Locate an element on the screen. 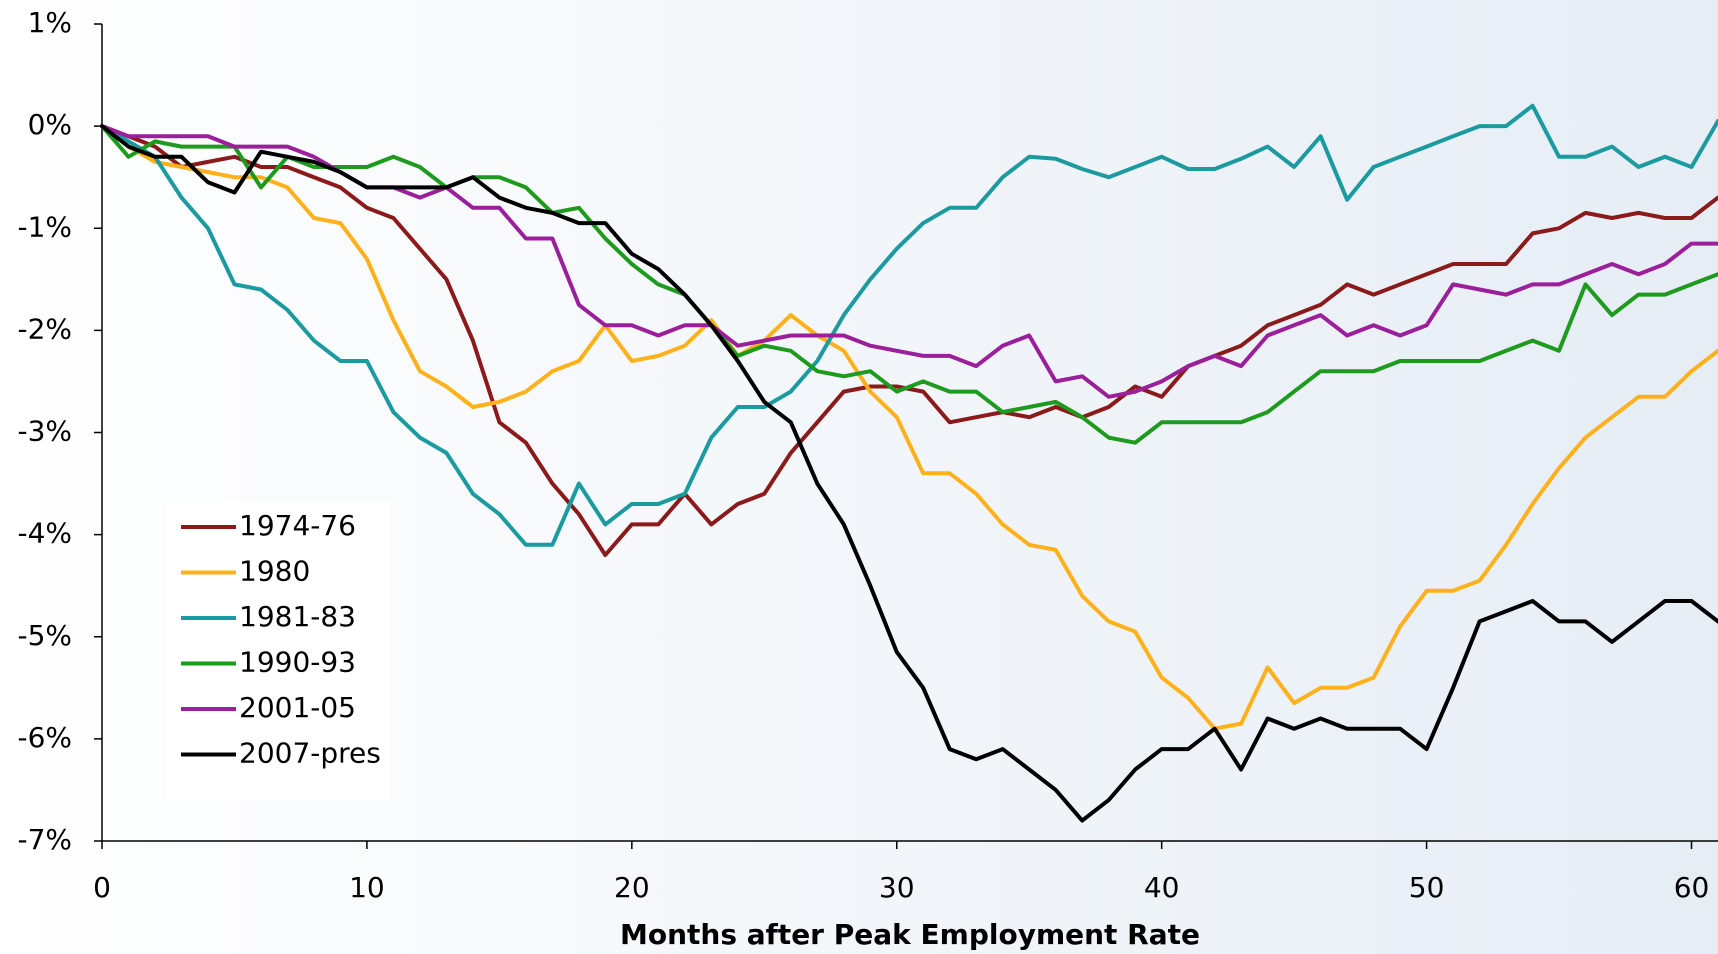 This screenshot has width=1718, height=954. x-tick-label: 30 is located at coordinates (897, 887).